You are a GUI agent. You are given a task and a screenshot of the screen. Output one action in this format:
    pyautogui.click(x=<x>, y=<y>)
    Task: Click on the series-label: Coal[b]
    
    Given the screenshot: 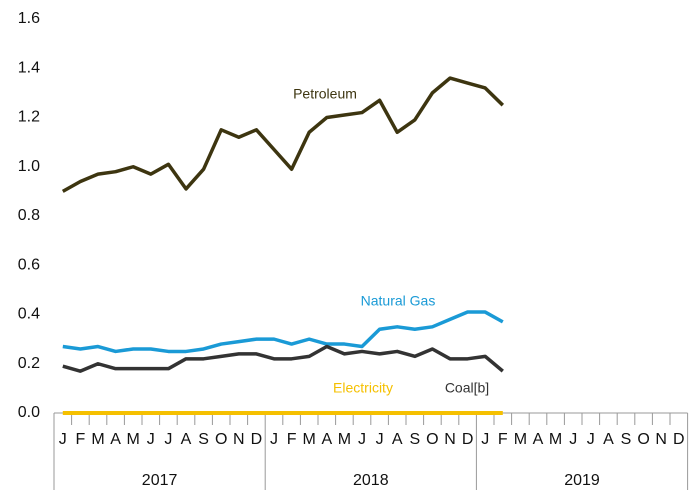 What is the action you would take?
    pyautogui.click(x=467, y=388)
    